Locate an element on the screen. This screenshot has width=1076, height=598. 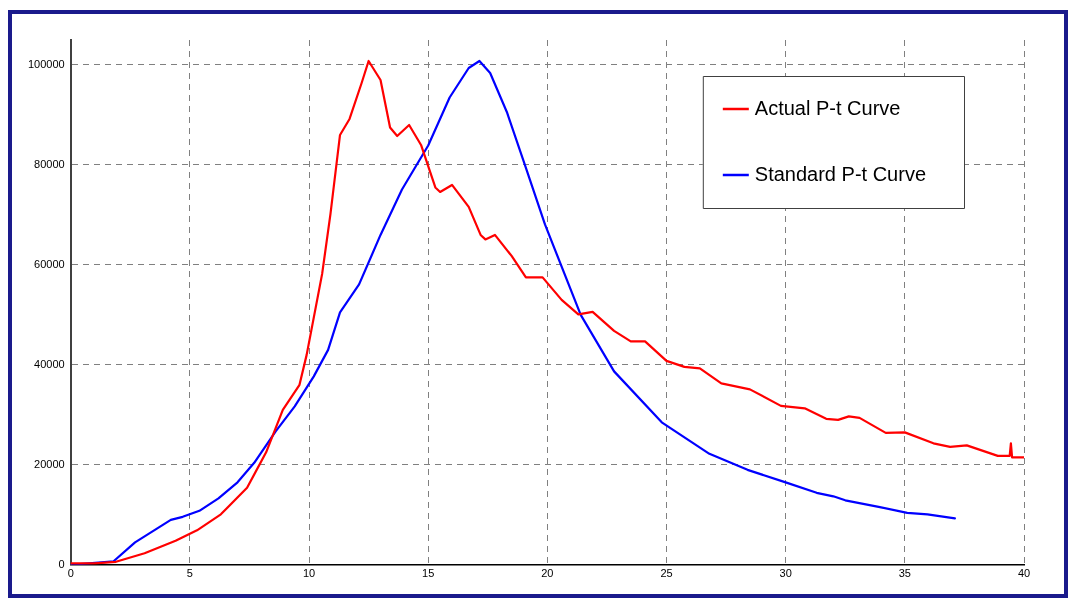
x-tick-label: 25 is located at coordinates (666, 573).